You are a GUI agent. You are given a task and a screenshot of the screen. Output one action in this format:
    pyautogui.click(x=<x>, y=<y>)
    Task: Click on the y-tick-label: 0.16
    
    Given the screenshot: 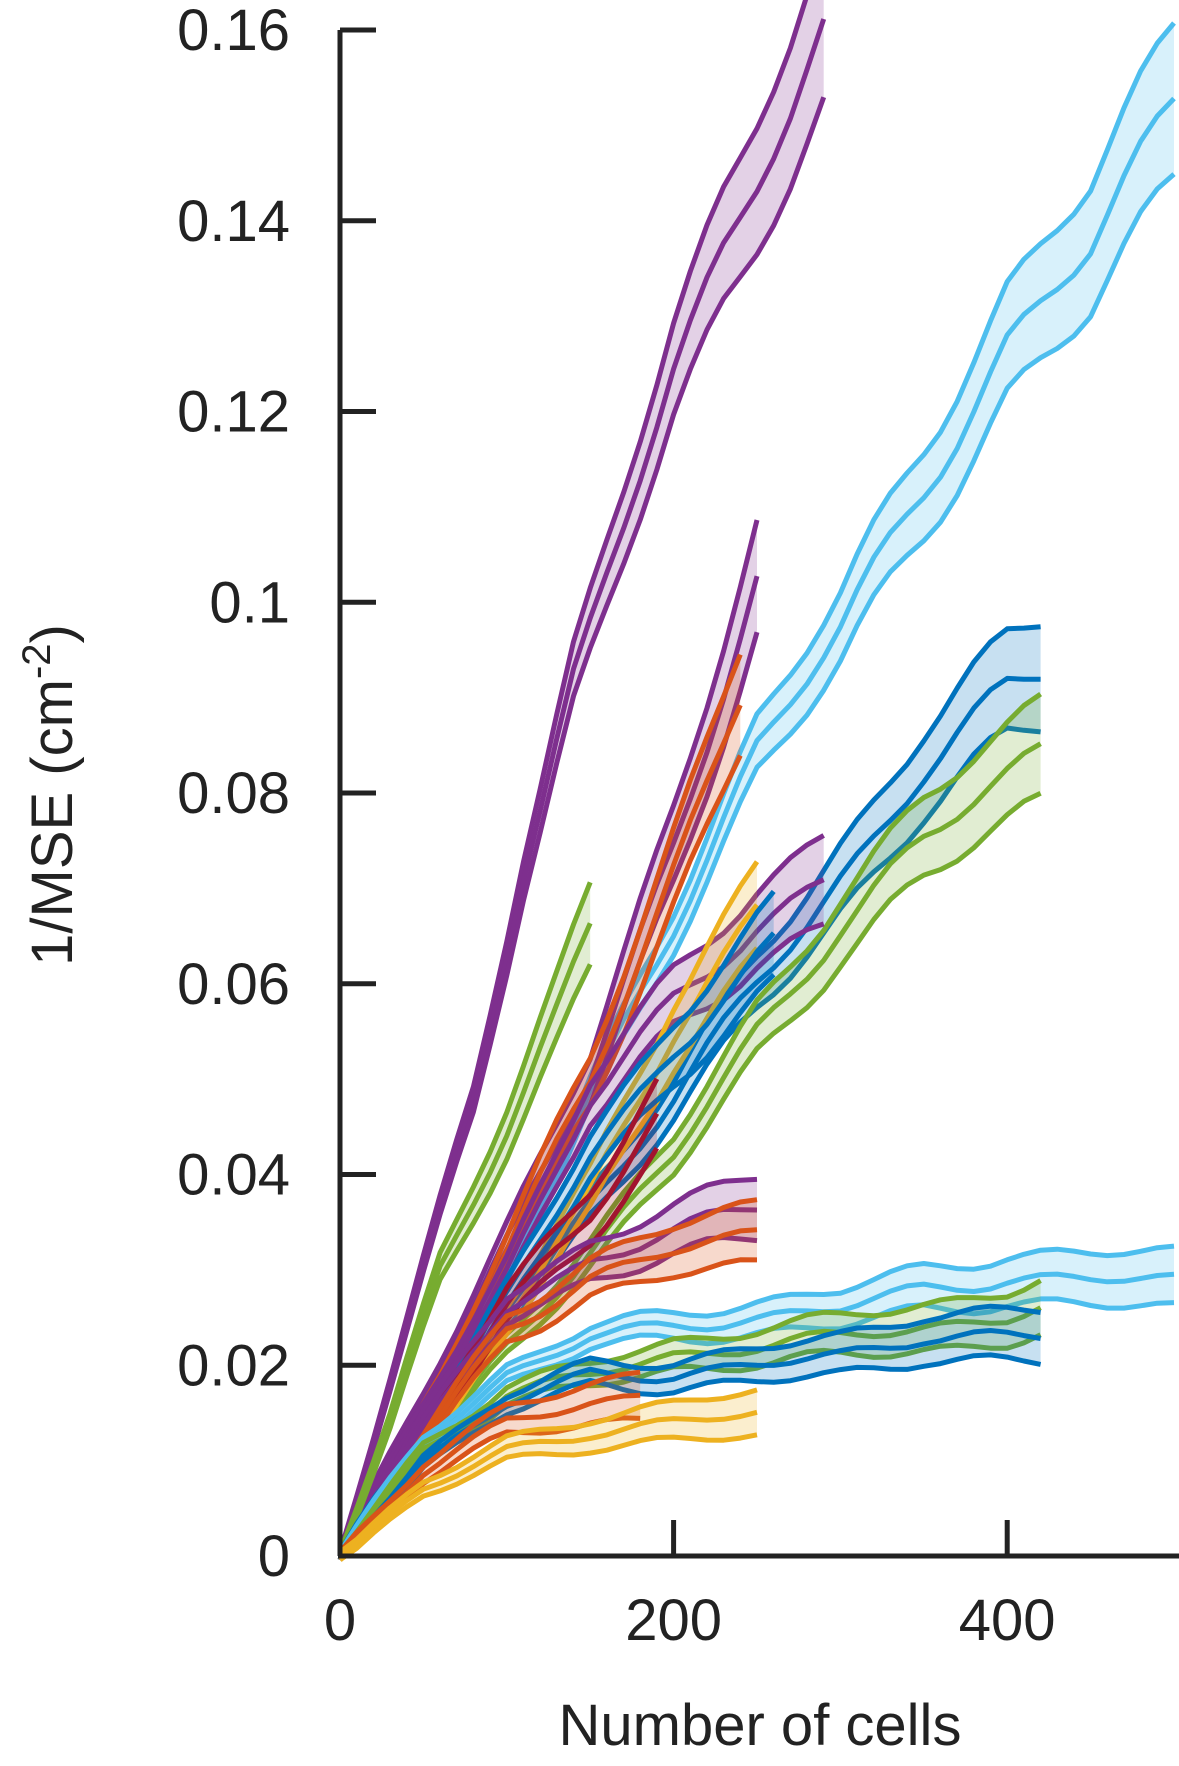 What is the action you would take?
    pyautogui.click(x=233, y=31)
    